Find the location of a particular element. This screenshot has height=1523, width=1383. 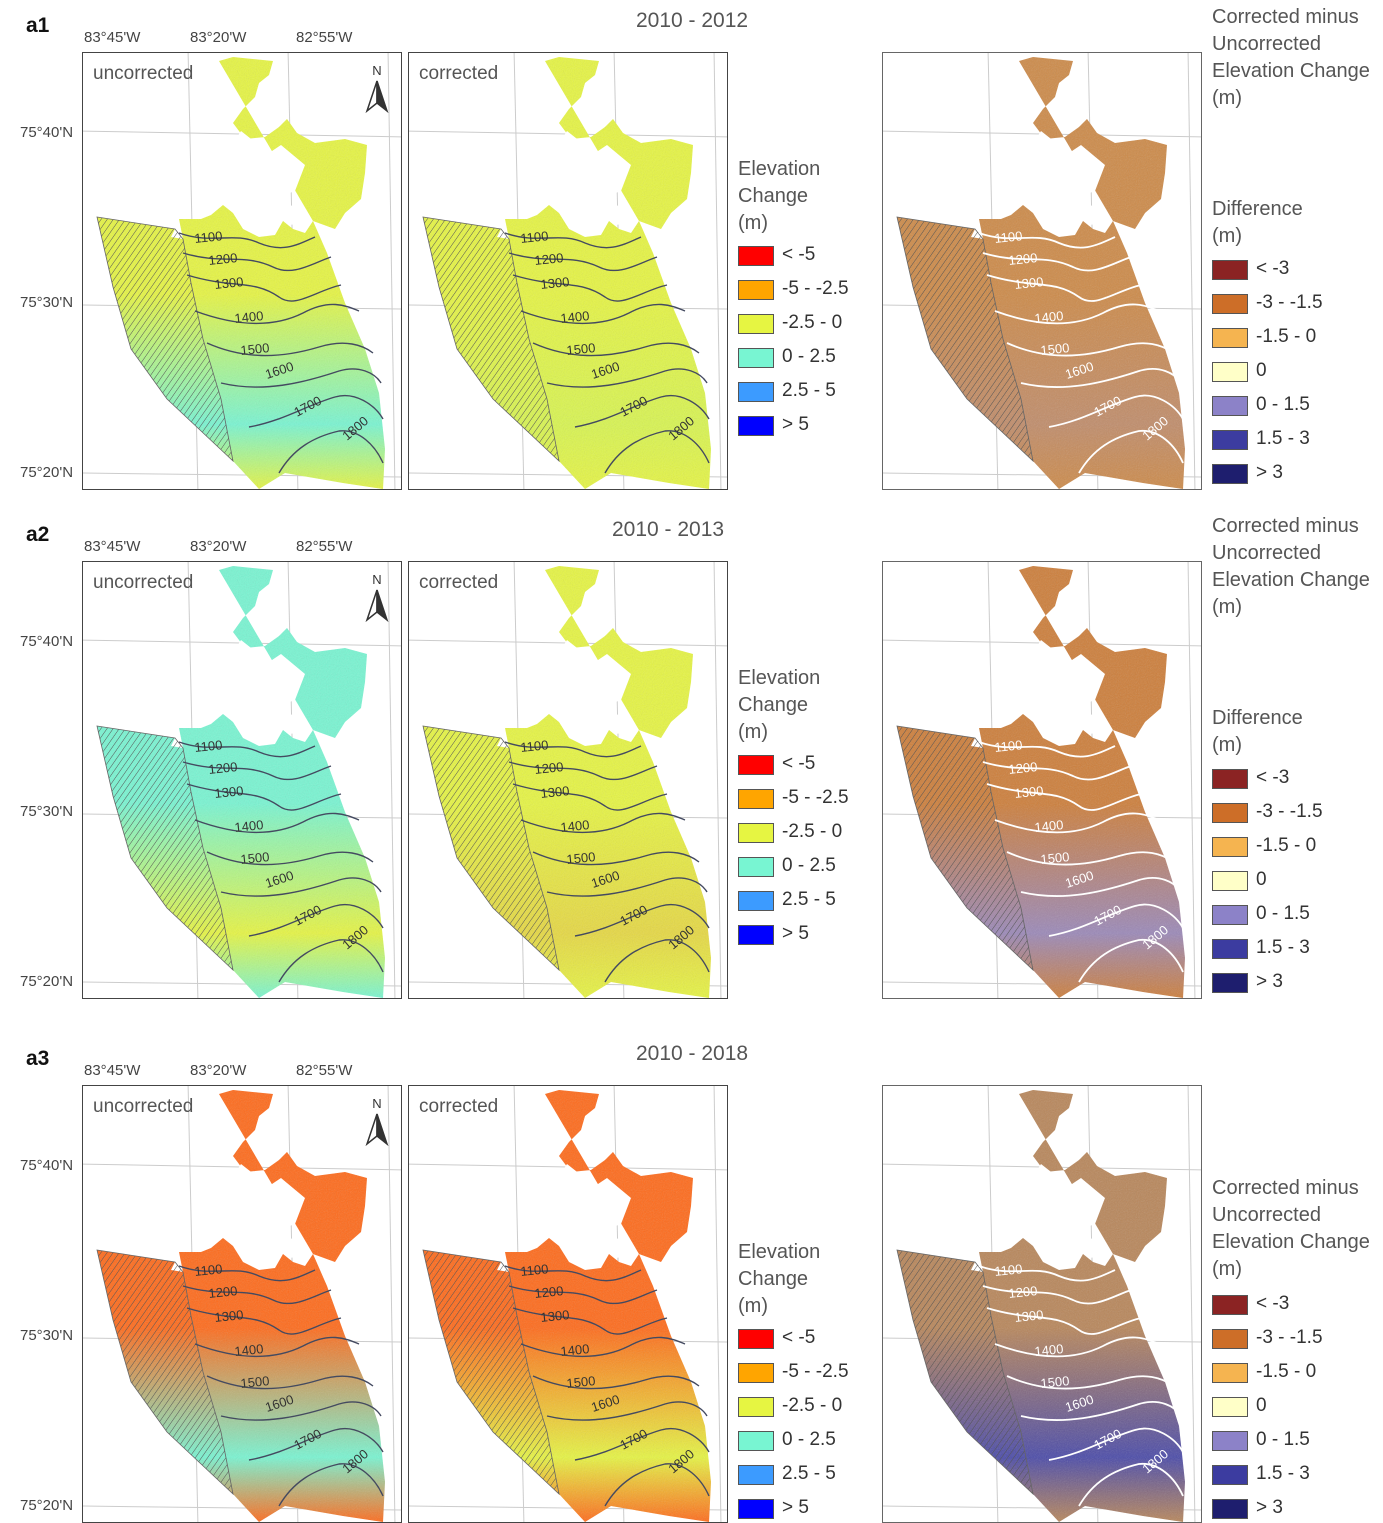

difference-legend-title: Difference (m) is located at coordinates (1257, 732).